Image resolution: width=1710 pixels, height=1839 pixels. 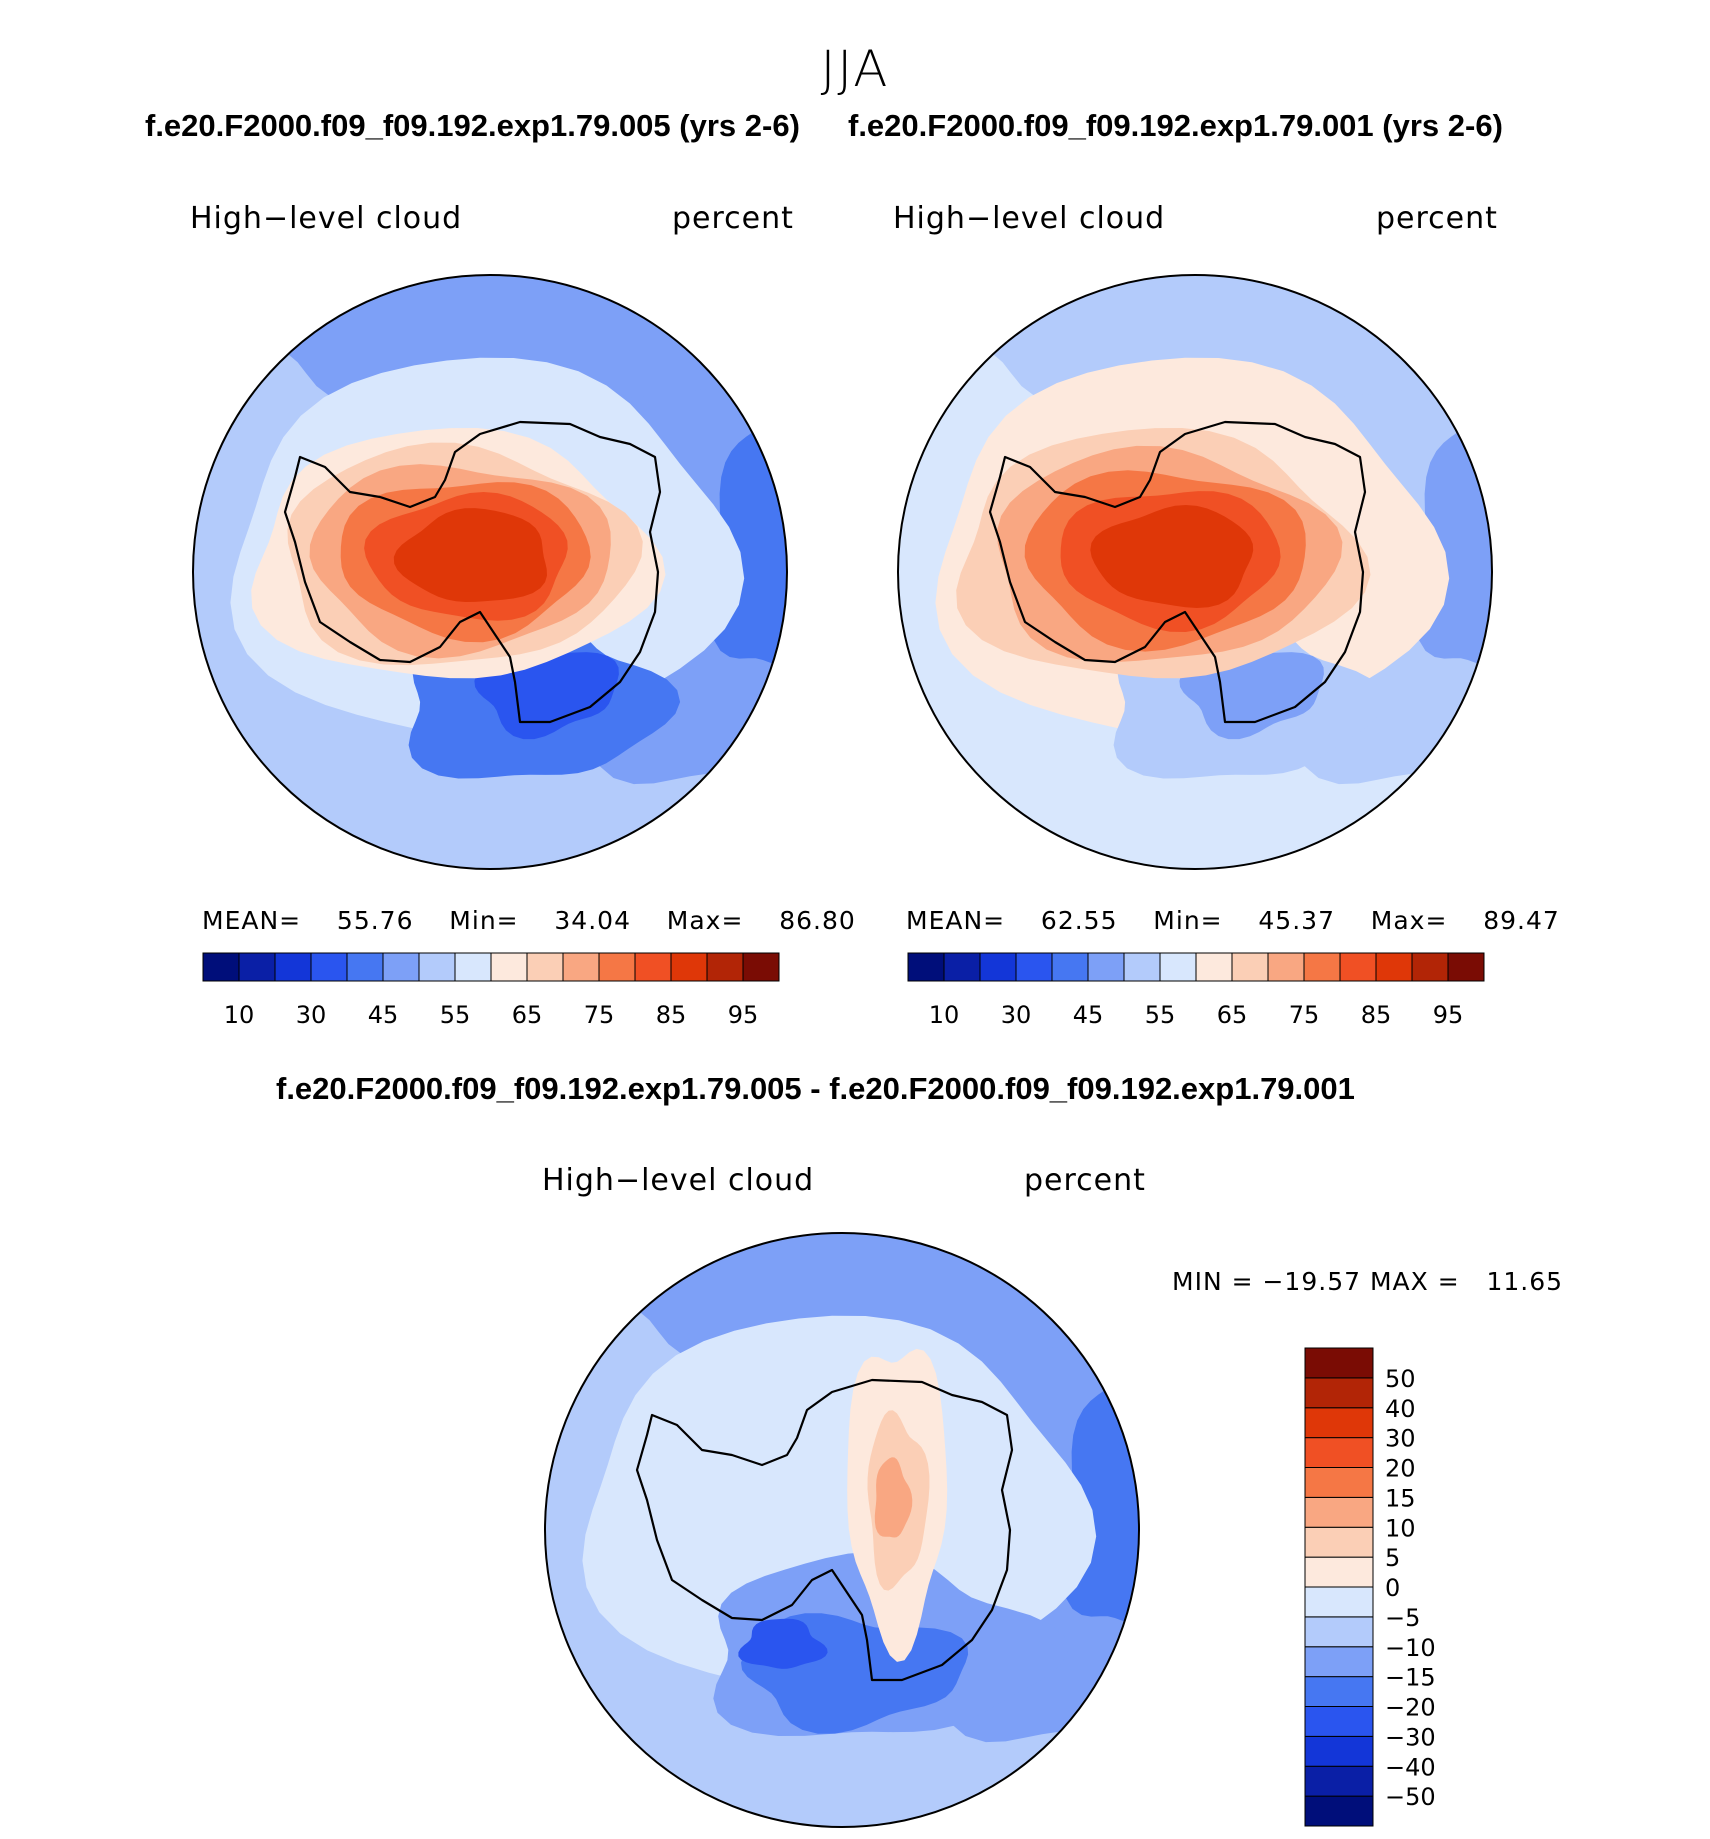 I want to click on colorbar-tick-label: 5, so click(x=1392, y=1558).